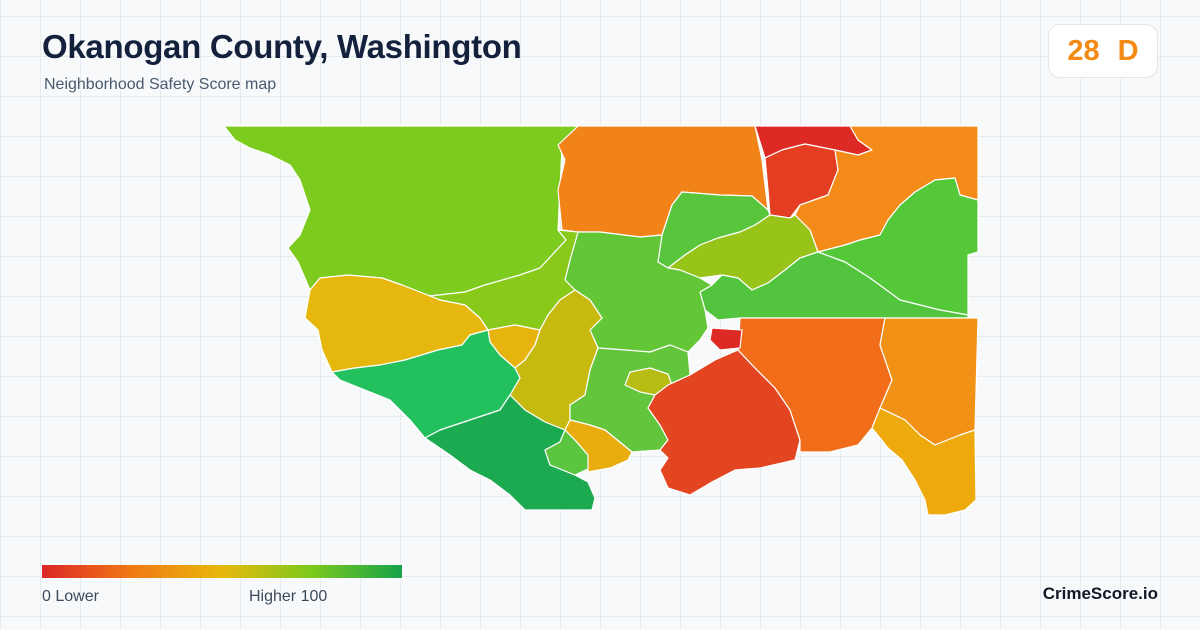 Image resolution: width=1200 pixels, height=630 pixels. What do you see at coordinates (1128, 50) in the screenshot?
I see `grade-letter: D` at bounding box center [1128, 50].